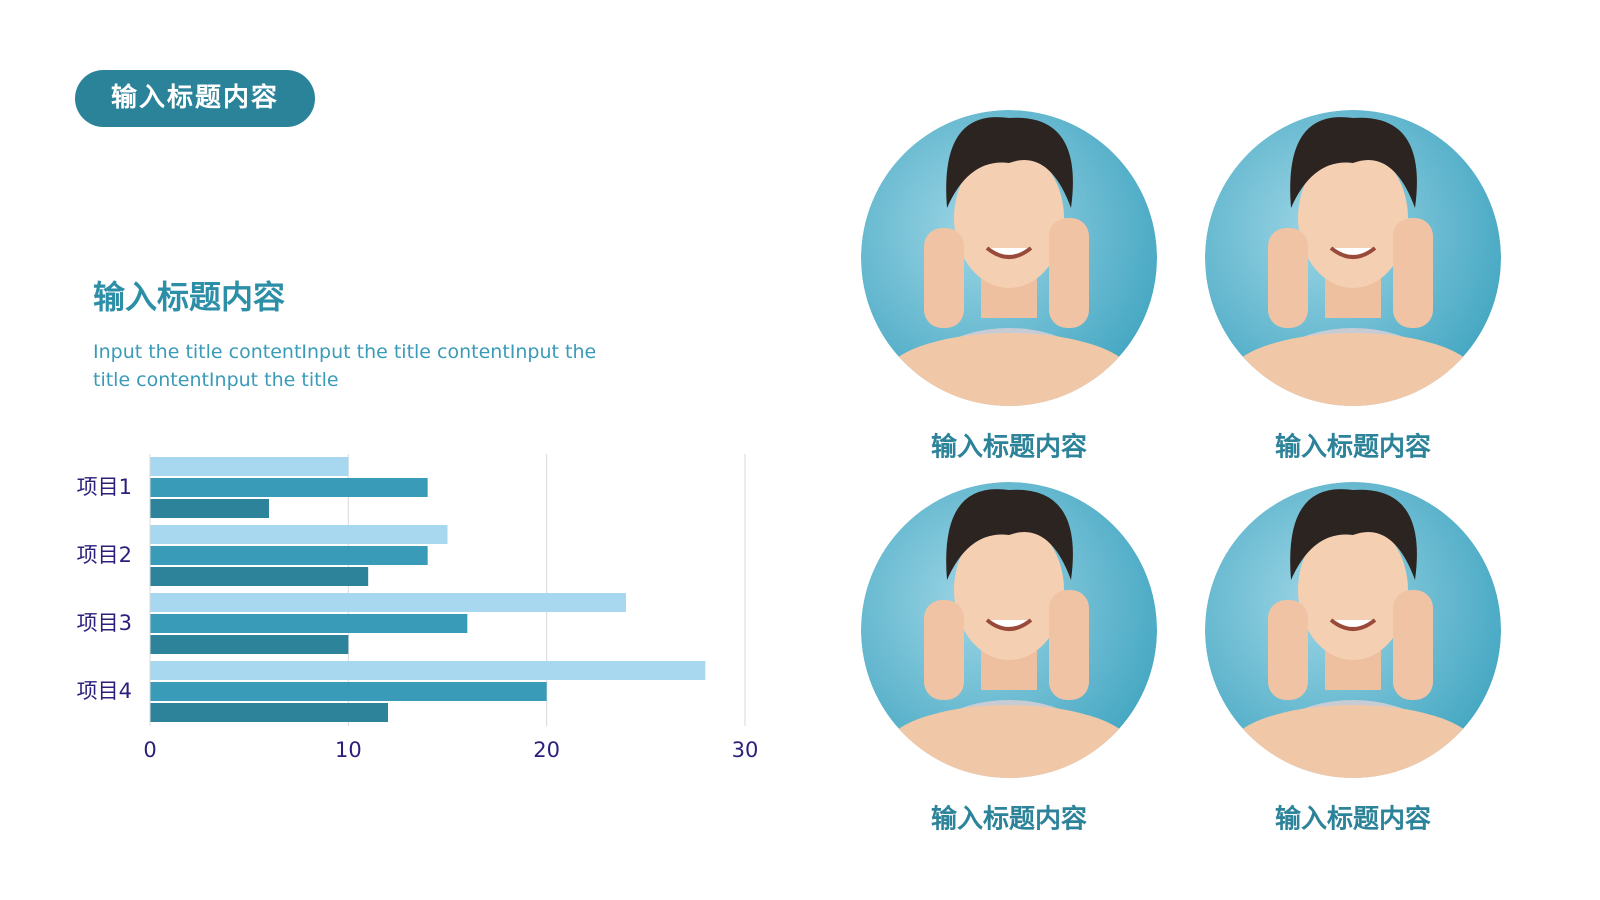  Describe the element at coordinates (149, 750) in the screenshot. I see `x-tick-label: 0` at that location.